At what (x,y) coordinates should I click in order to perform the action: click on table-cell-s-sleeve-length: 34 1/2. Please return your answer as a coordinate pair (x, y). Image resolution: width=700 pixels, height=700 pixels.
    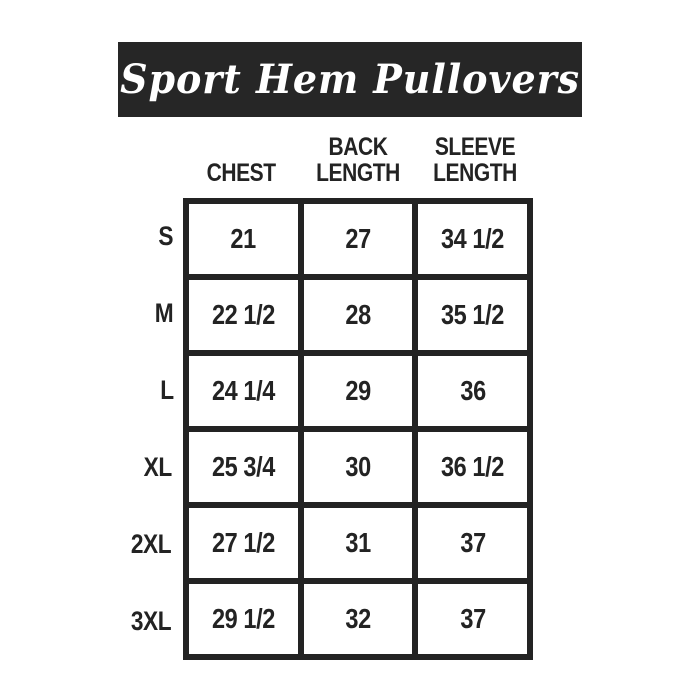
    Looking at the image, I should click on (472, 239).